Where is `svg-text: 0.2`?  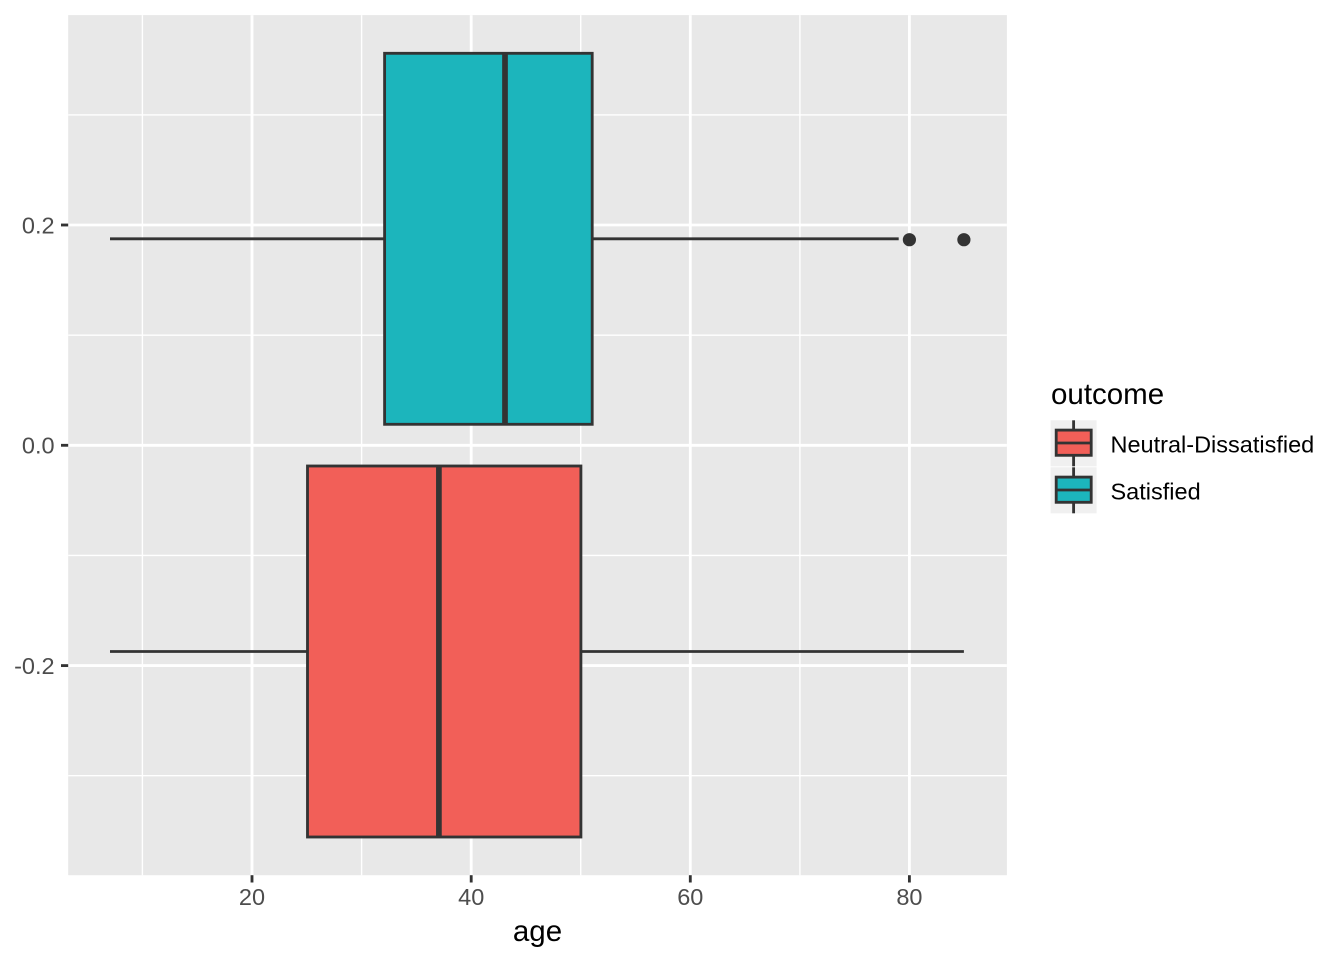
svg-text: 0.2 is located at coordinates (38, 225).